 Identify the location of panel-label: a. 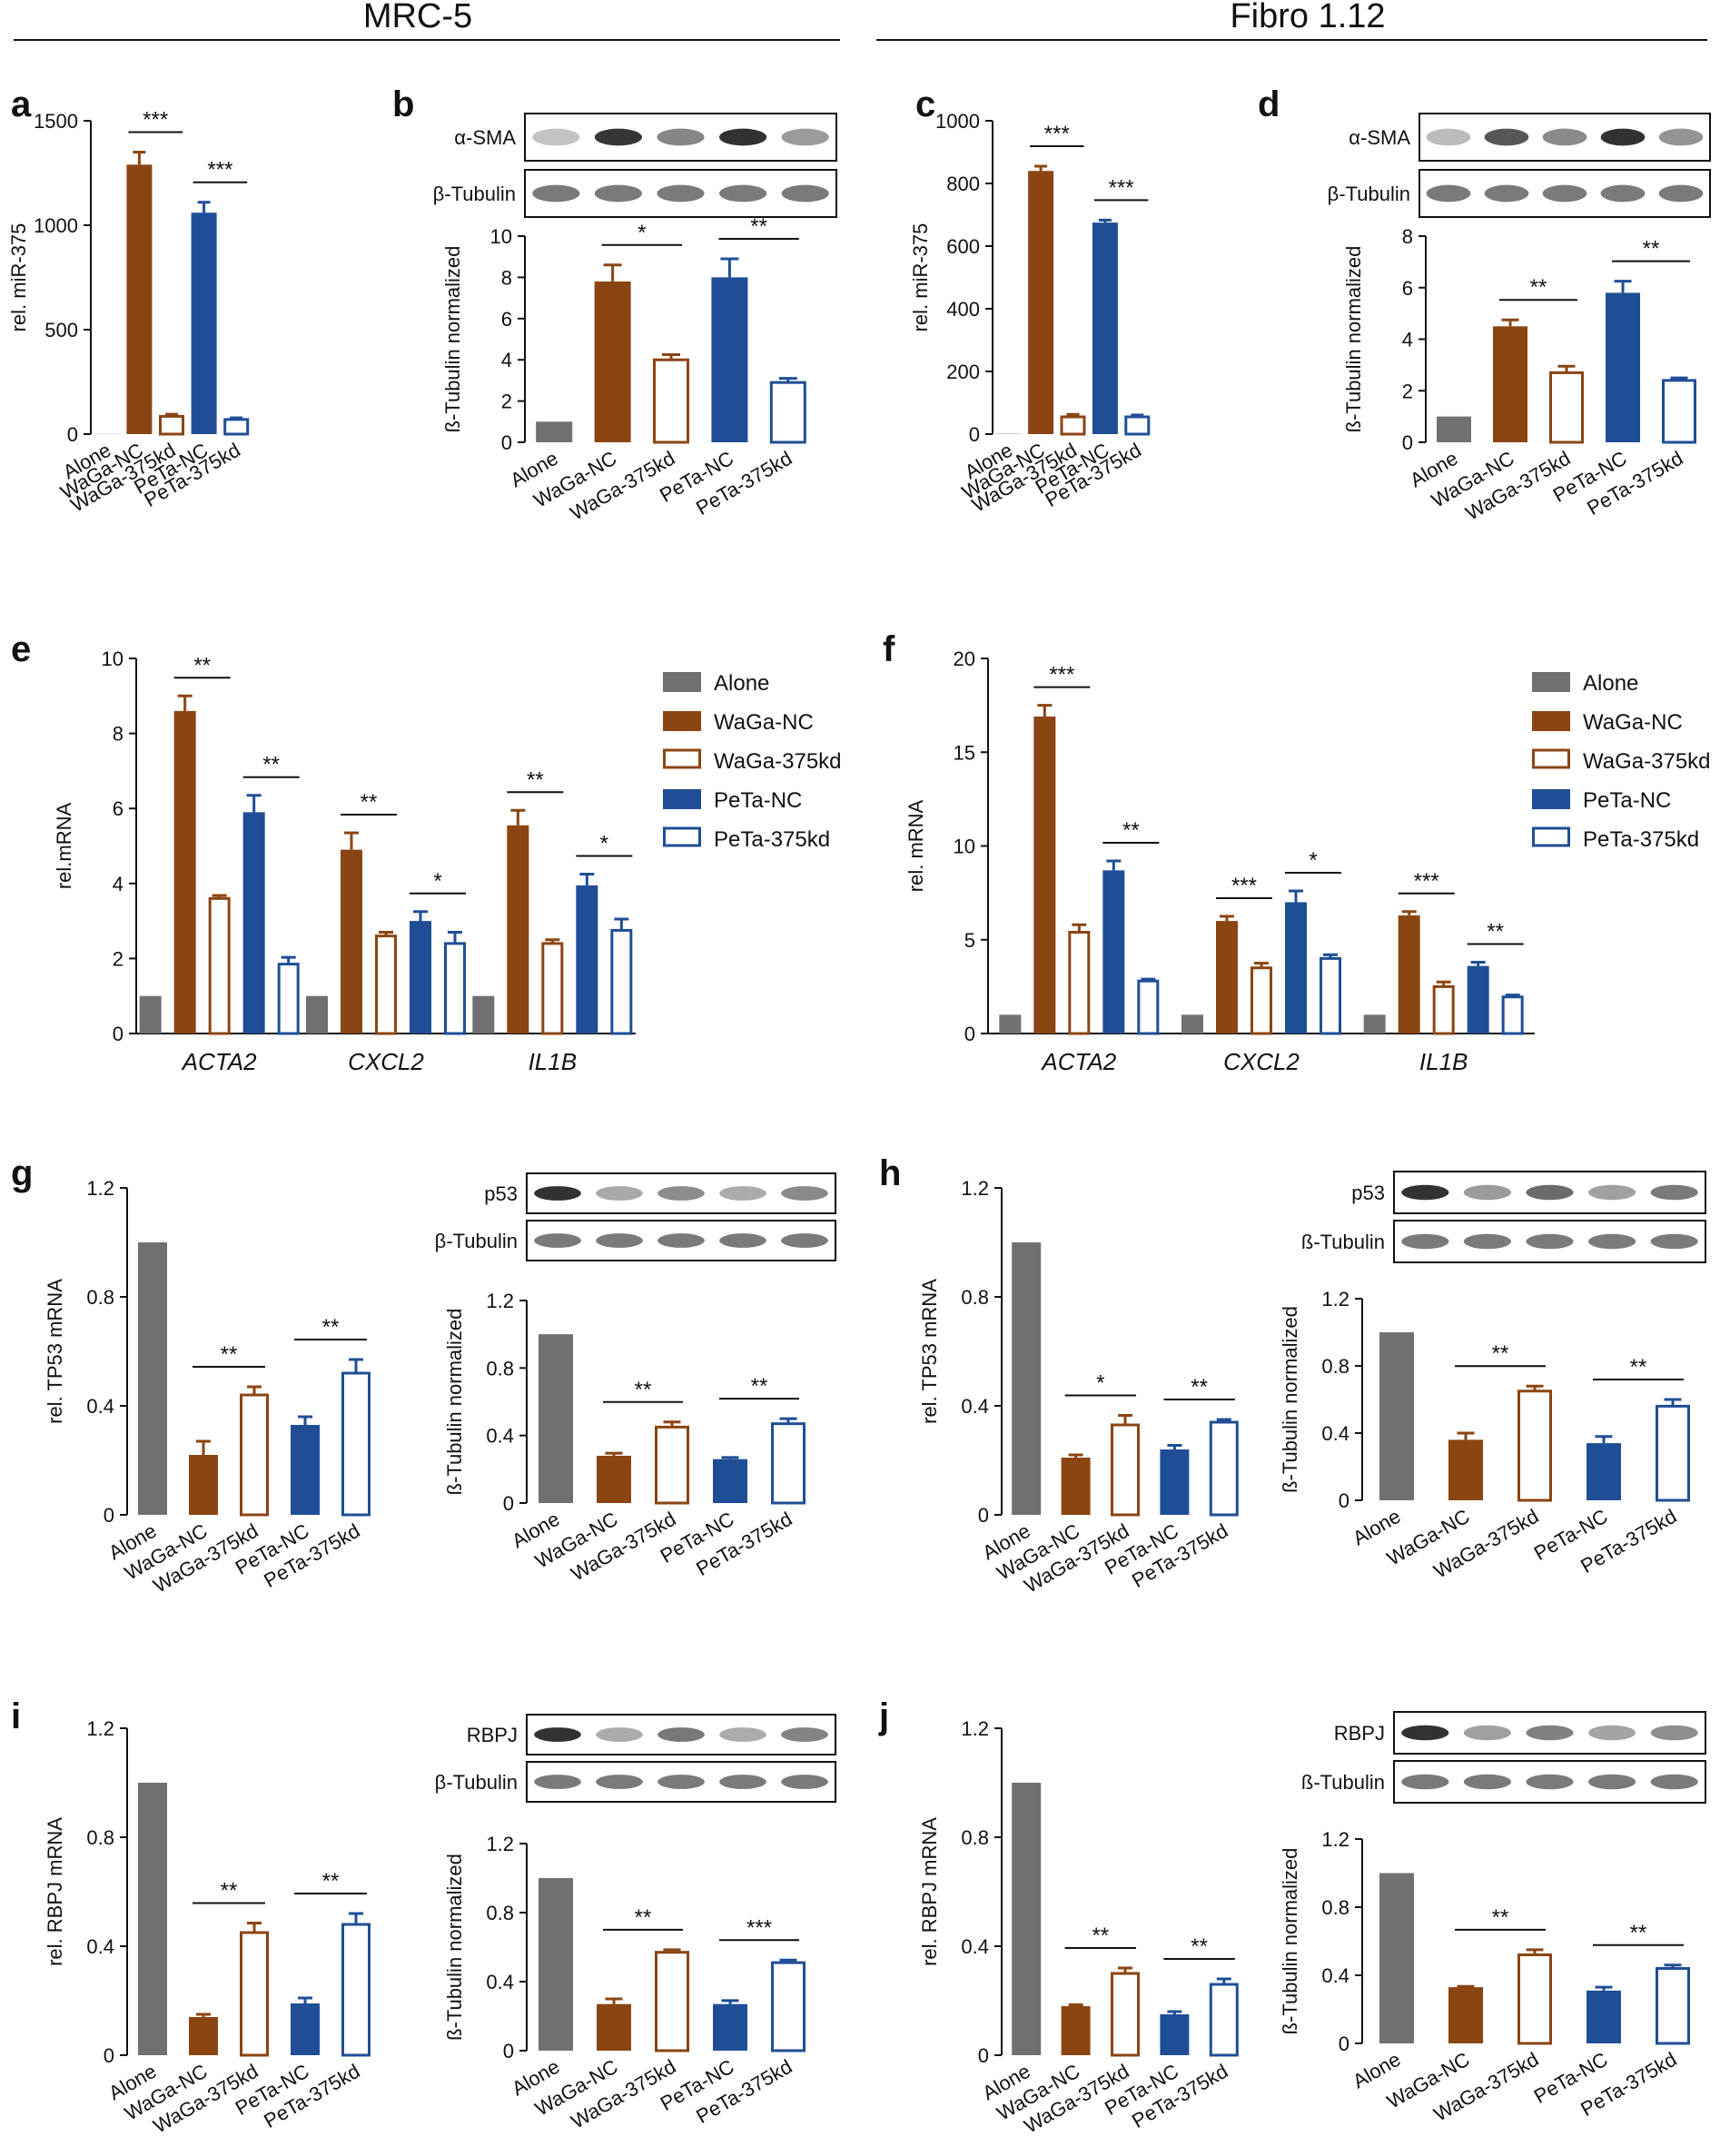
(21, 104).